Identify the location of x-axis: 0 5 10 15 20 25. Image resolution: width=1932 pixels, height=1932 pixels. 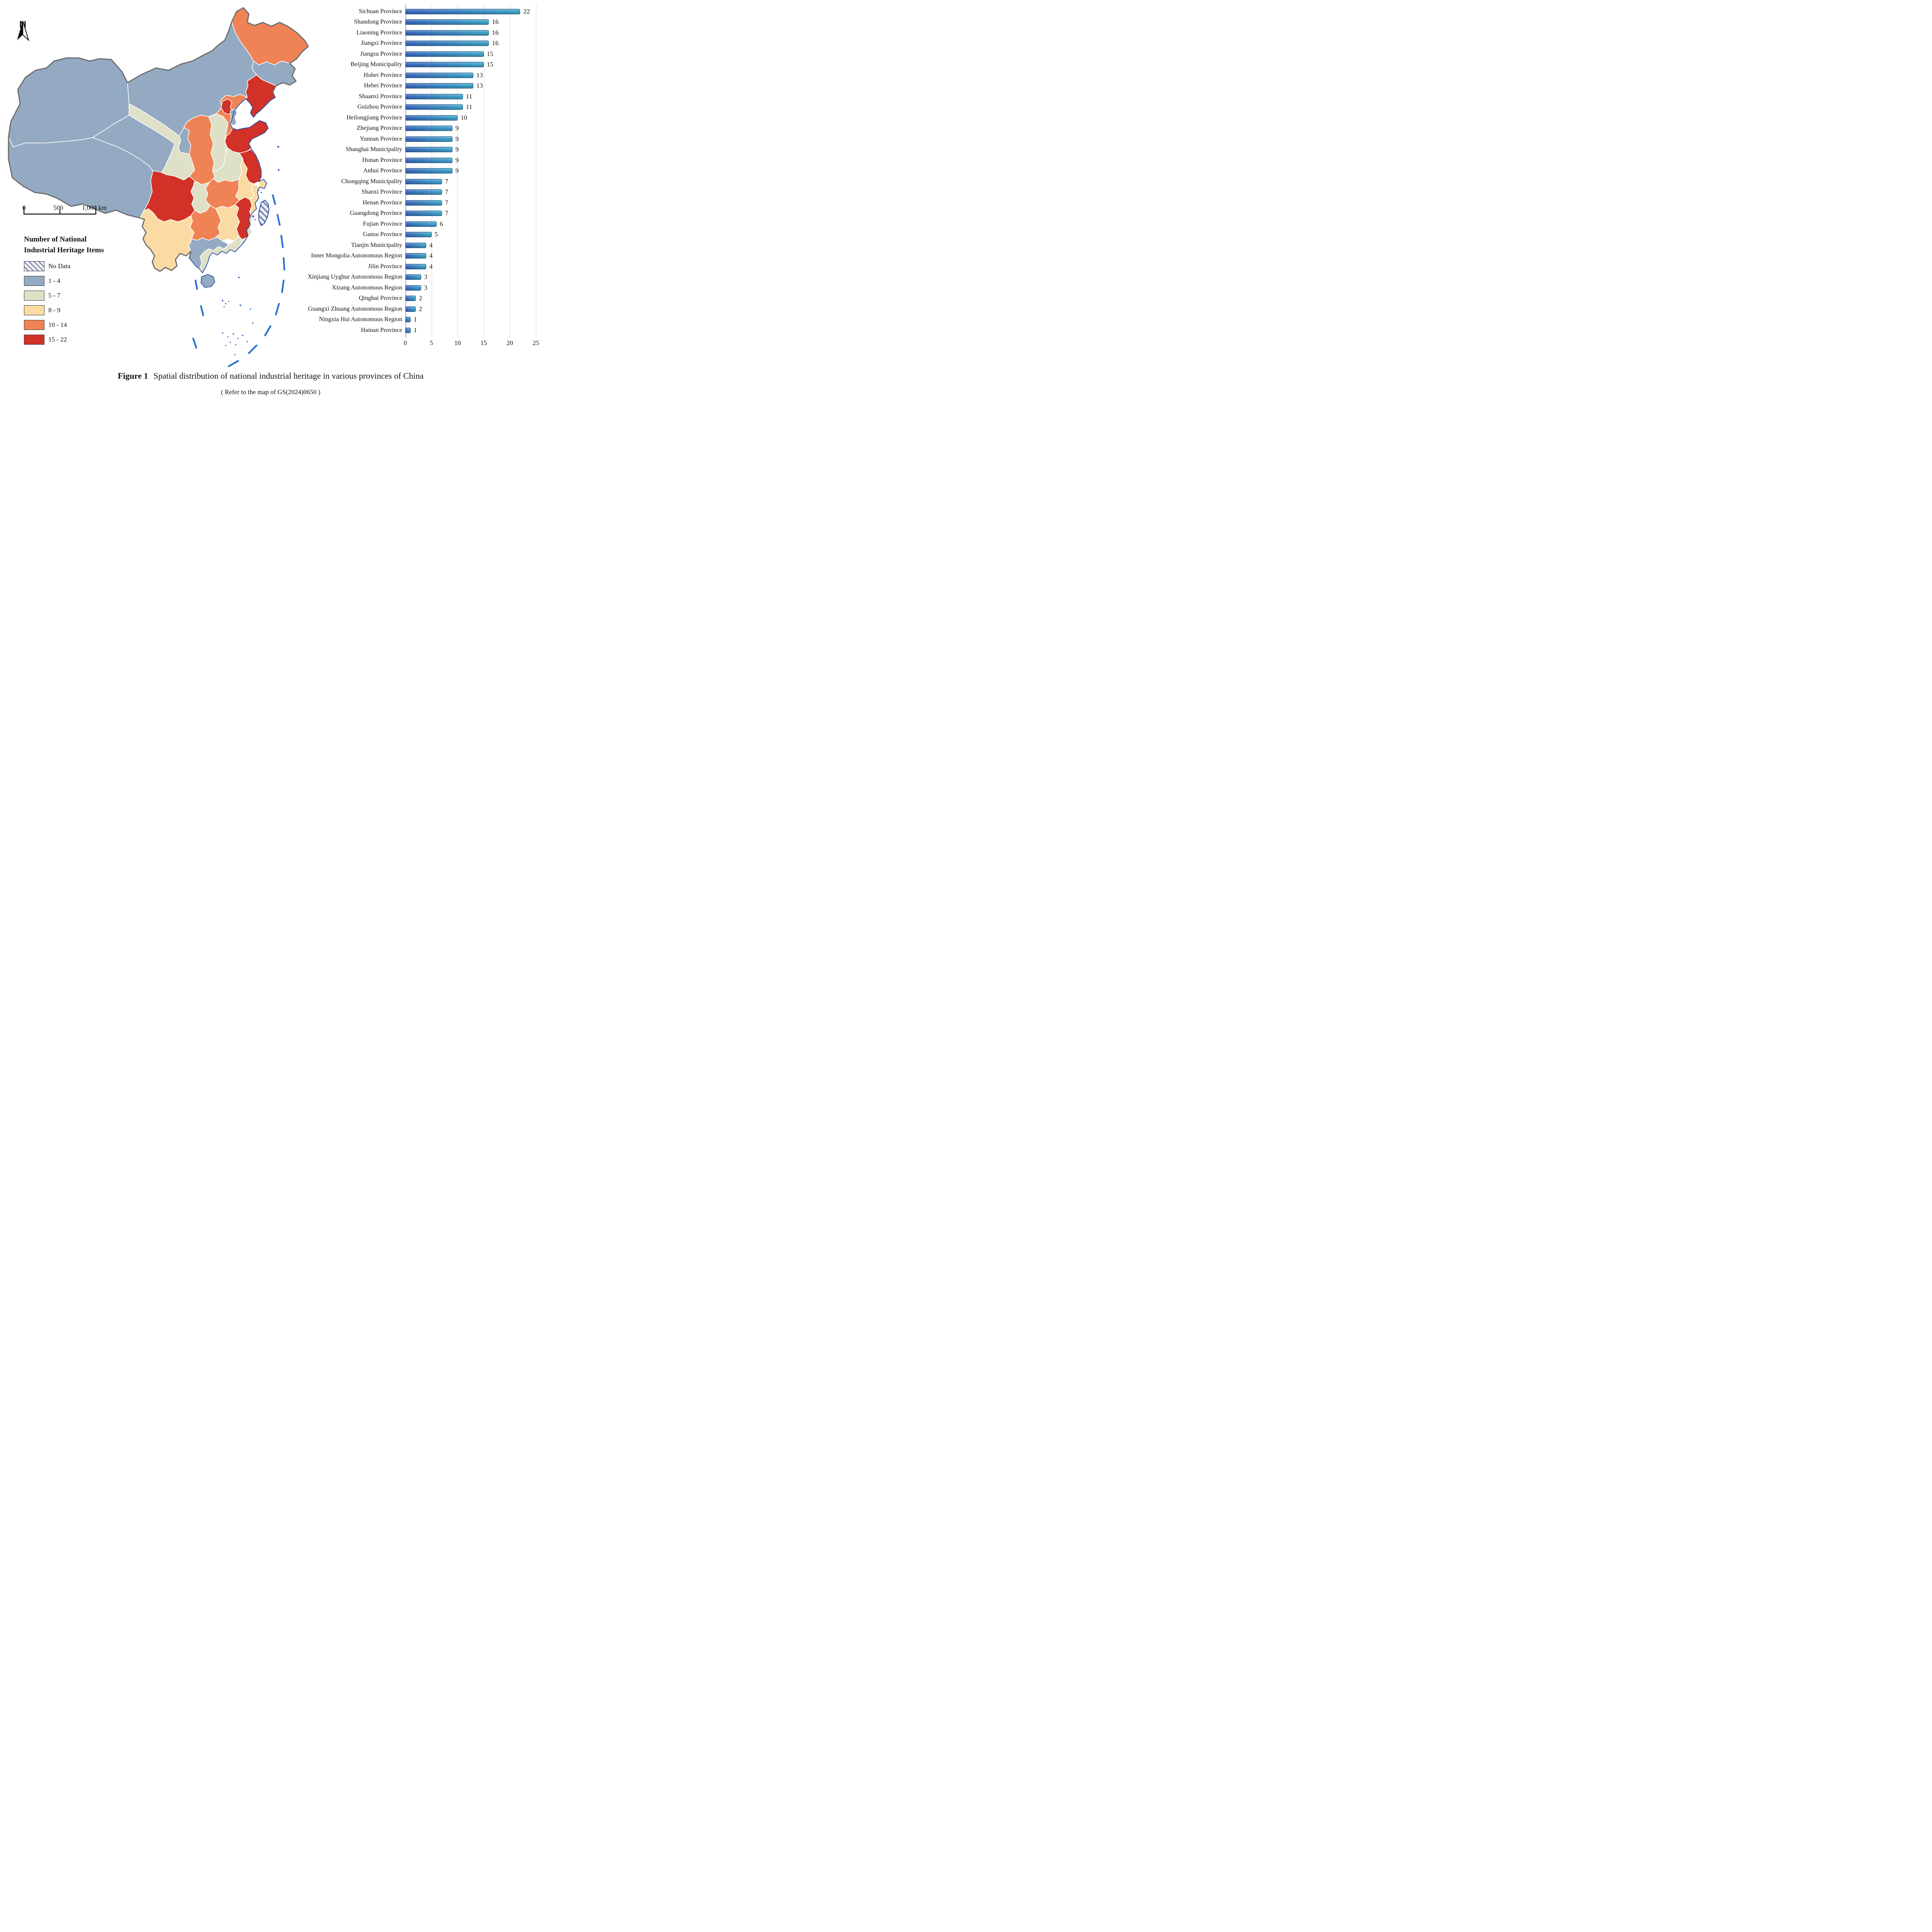
(471, 344).